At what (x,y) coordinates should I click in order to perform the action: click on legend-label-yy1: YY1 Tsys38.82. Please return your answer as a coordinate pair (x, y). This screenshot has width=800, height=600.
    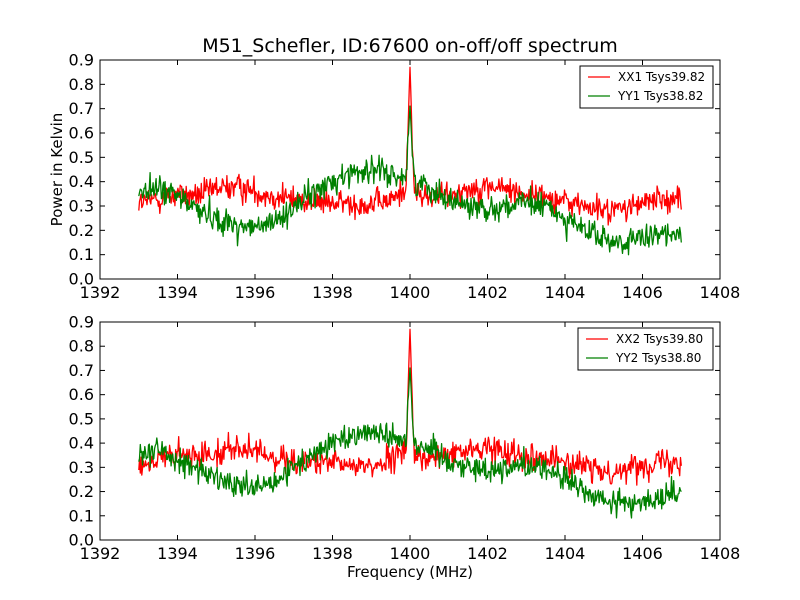
    Looking at the image, I should click on (660, 96).